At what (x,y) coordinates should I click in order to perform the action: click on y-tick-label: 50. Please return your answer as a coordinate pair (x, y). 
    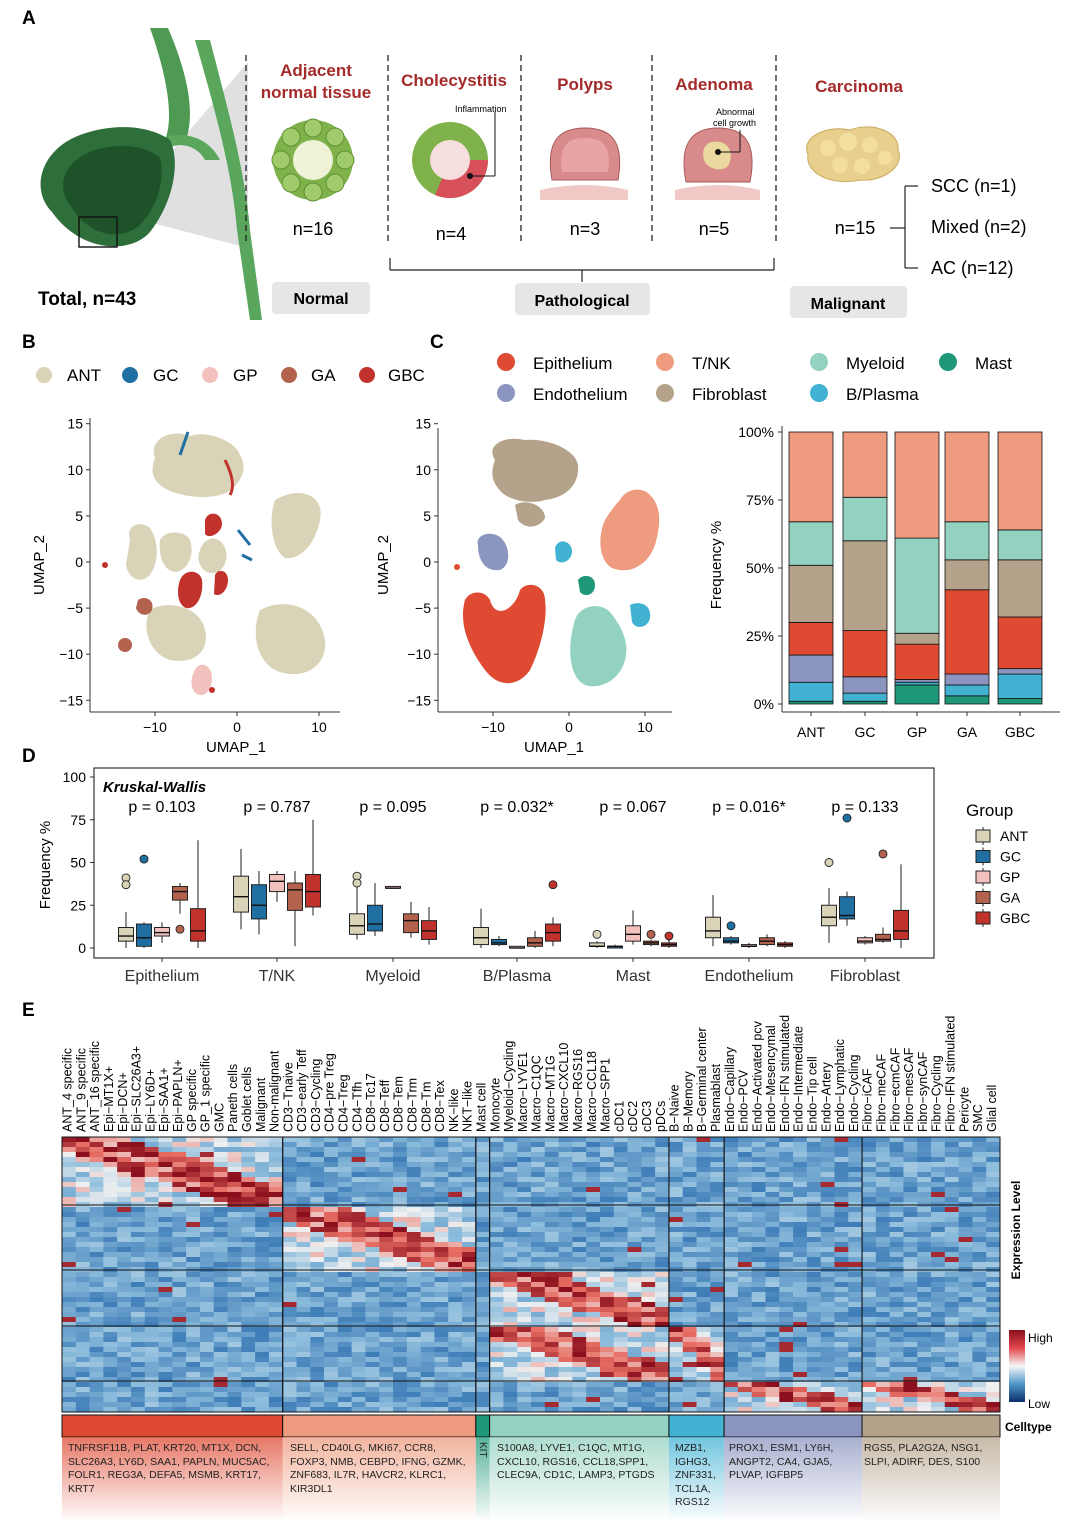
    Looking at the image, I should click on (78, 863).